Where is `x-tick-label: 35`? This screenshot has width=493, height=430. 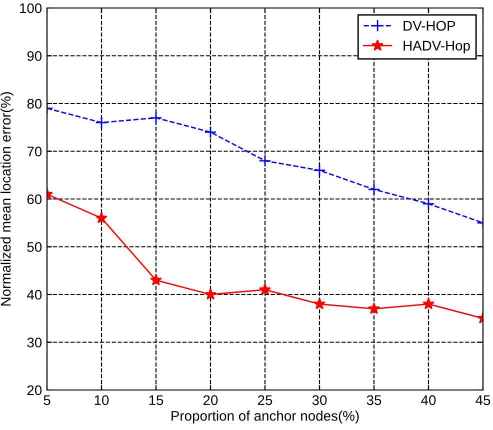 x-tick-label: 35 is located at coordinates (374, 400).